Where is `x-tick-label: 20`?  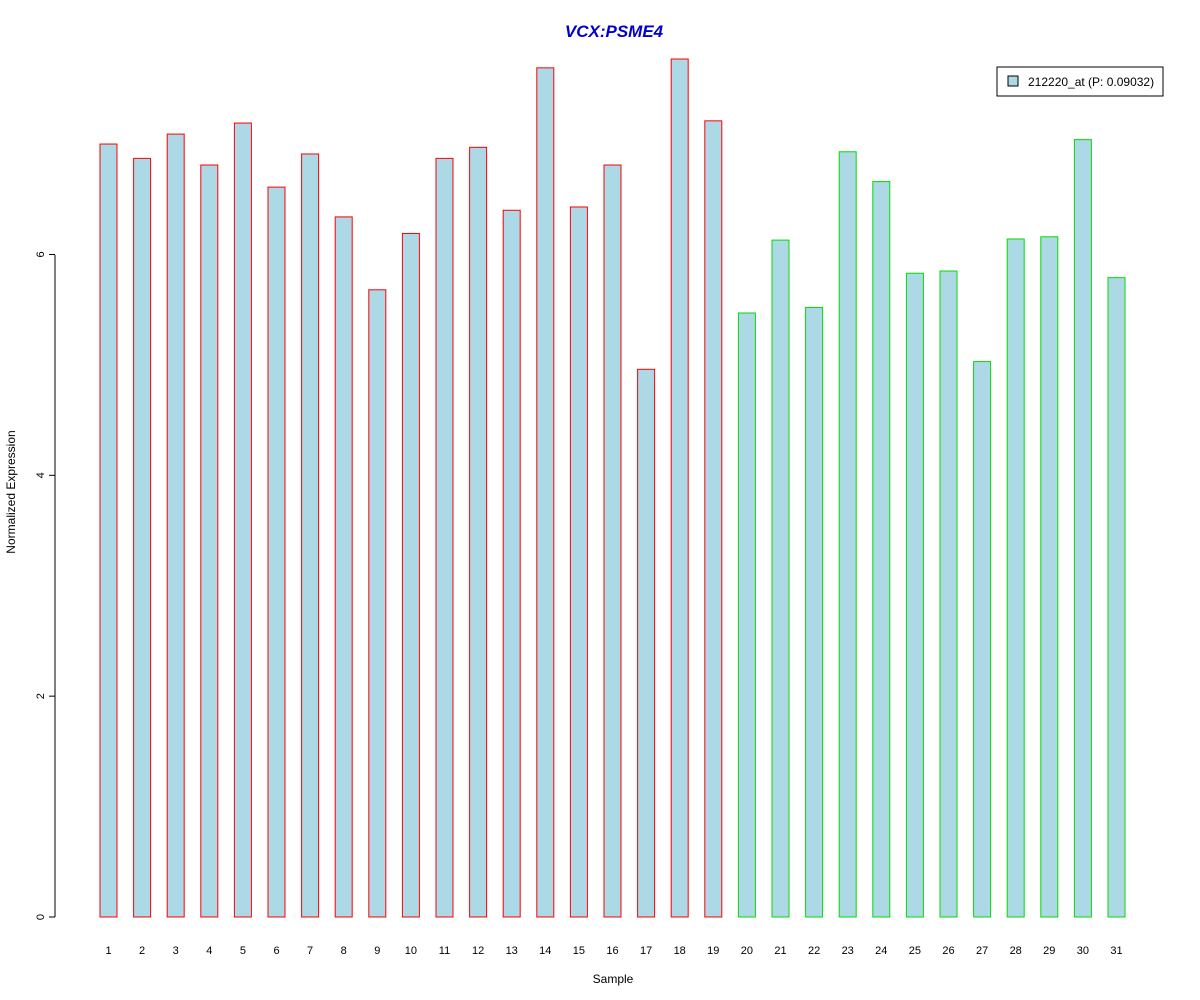
x-tick-label: 20 is located at coordinates (747, 951).